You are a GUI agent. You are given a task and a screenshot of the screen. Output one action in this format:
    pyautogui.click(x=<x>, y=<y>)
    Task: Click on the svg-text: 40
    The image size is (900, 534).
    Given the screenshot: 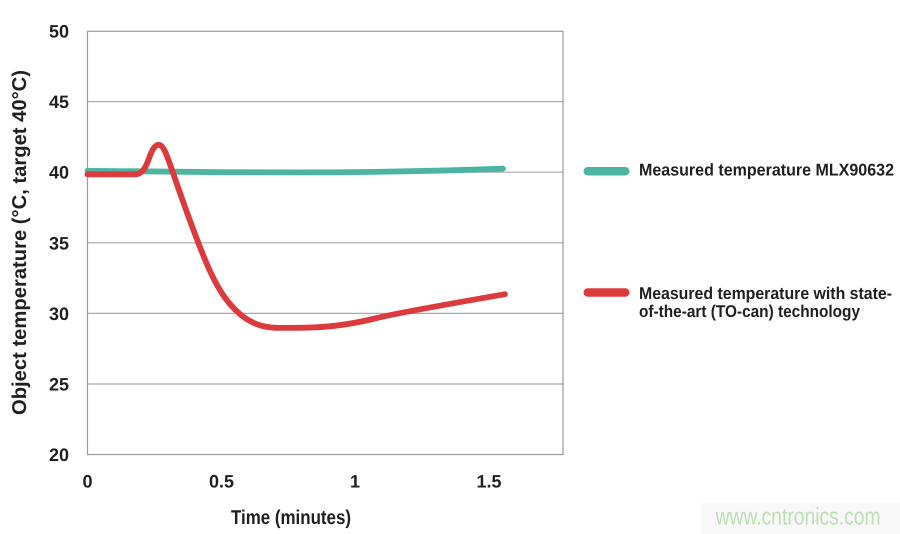 What is the action you would take?
    pyautogui.click(x=59, y=173)
    